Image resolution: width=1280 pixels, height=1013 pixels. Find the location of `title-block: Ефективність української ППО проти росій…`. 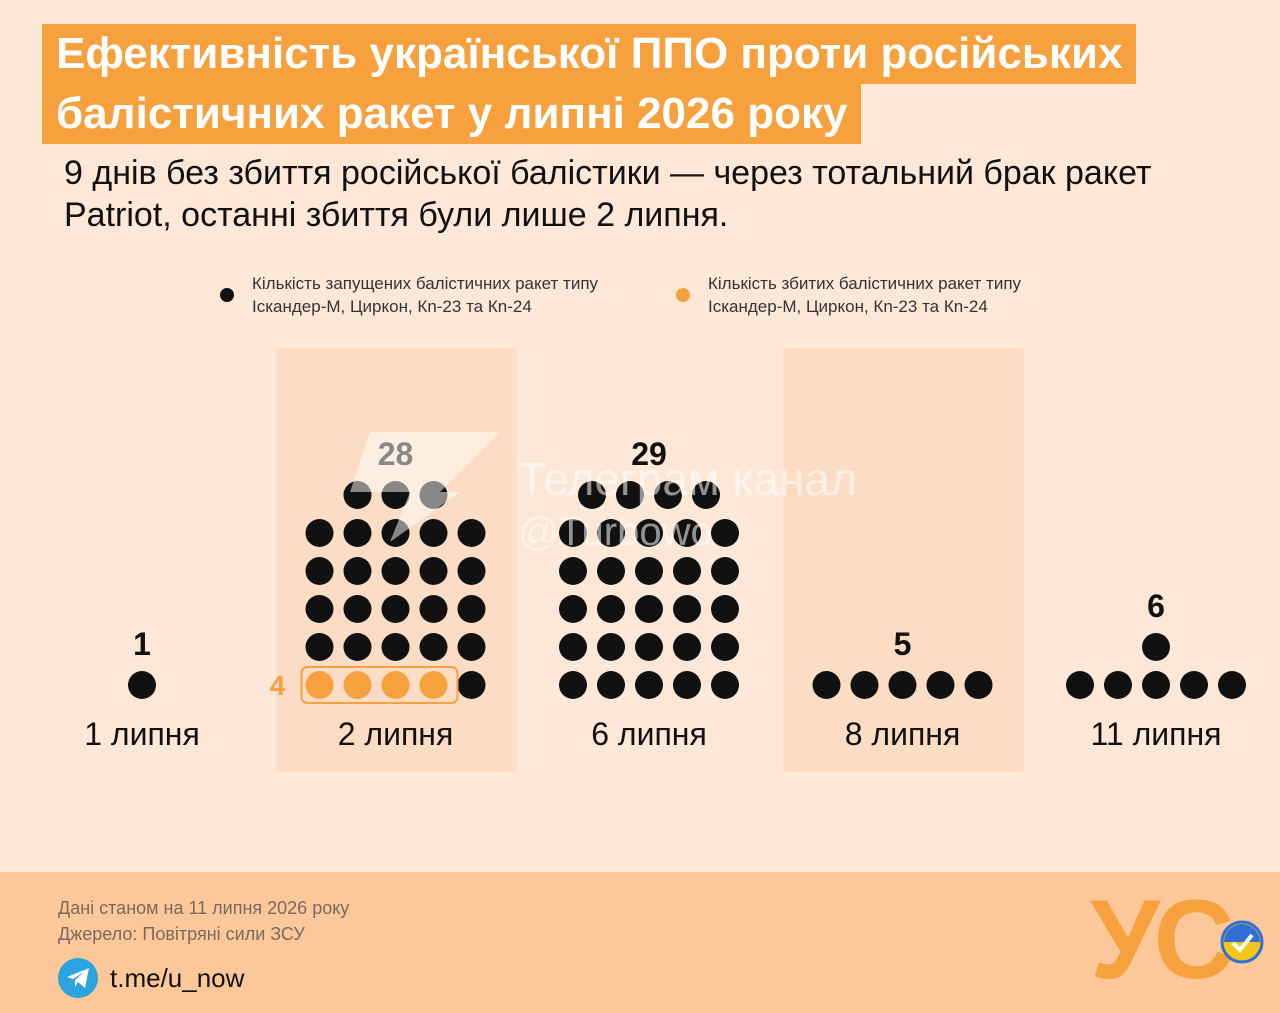

title-block: Ефективність української ППО проти росій… is located at coordinates (589, 84).